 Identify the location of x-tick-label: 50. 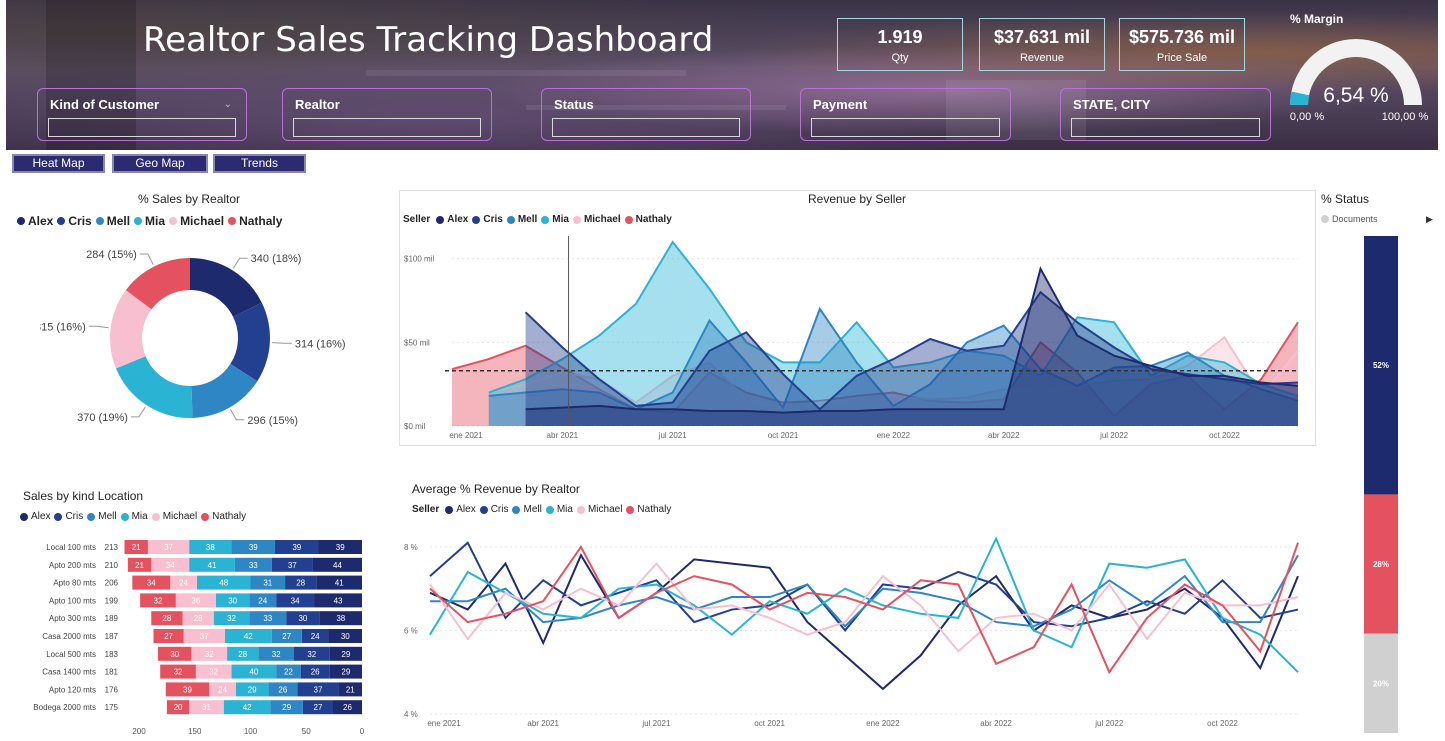
(306, 731).